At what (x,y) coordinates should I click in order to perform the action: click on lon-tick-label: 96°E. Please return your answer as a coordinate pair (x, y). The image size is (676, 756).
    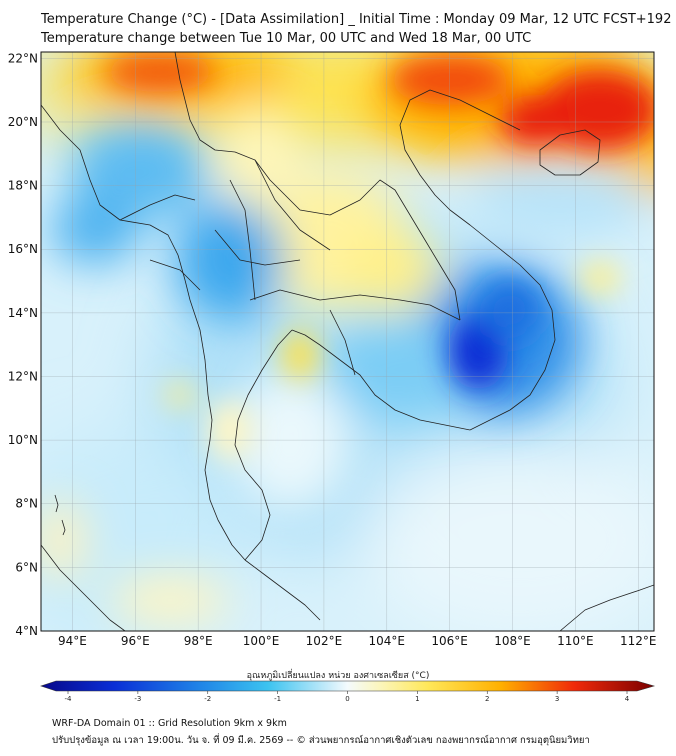
    Looking at the image, I should click on (135, 641).